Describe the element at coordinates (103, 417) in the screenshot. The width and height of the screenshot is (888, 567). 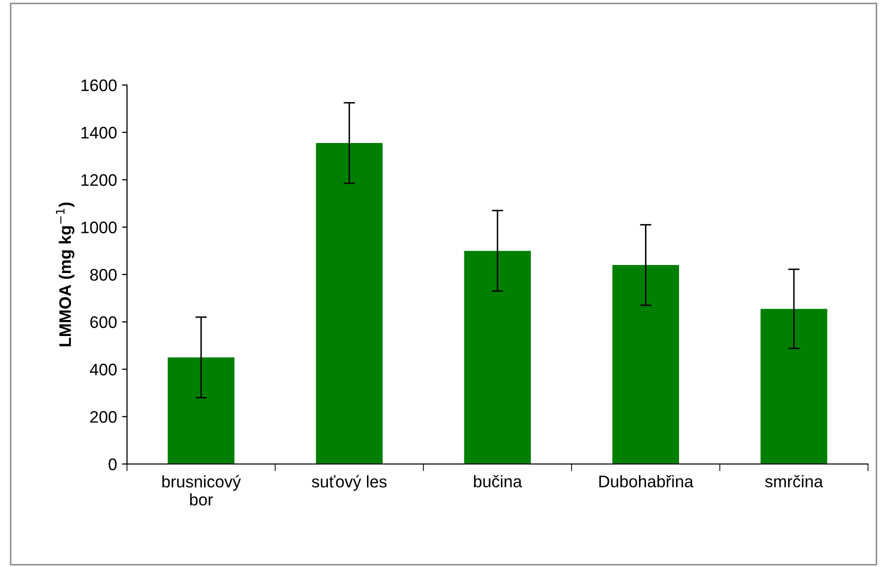
I see `y-tick-label: 200` at that location.